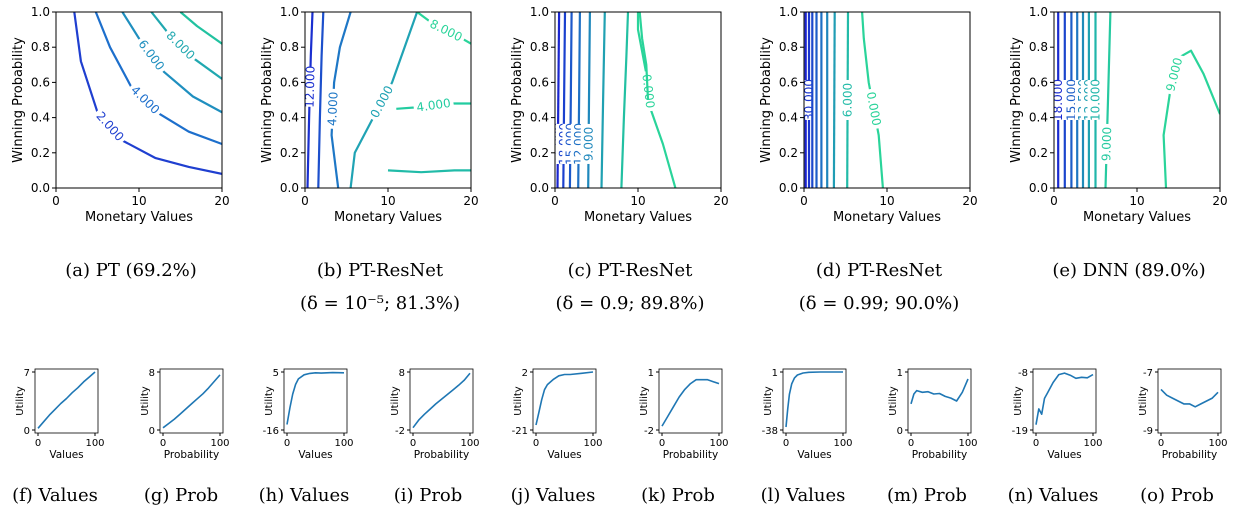 The height and width of the screenshot is (523, 1239). I want to click on contour-level-label: 8.000, so click(446, 29).